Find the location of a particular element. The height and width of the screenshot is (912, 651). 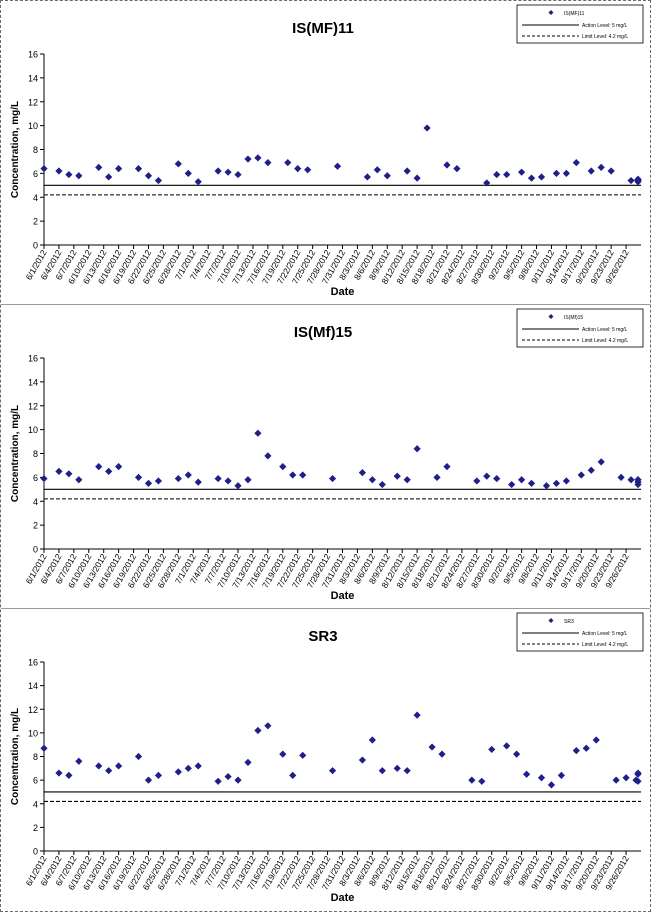

chart1-y-tick-label: 6 is located at coordinates (35, 174).